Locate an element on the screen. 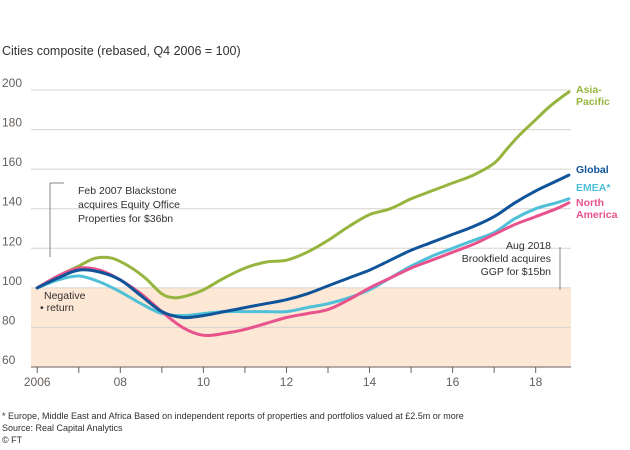 The width and height of the screenshot is (630, 450). y-tick-label: 60 is located at coordinates (9, 360).